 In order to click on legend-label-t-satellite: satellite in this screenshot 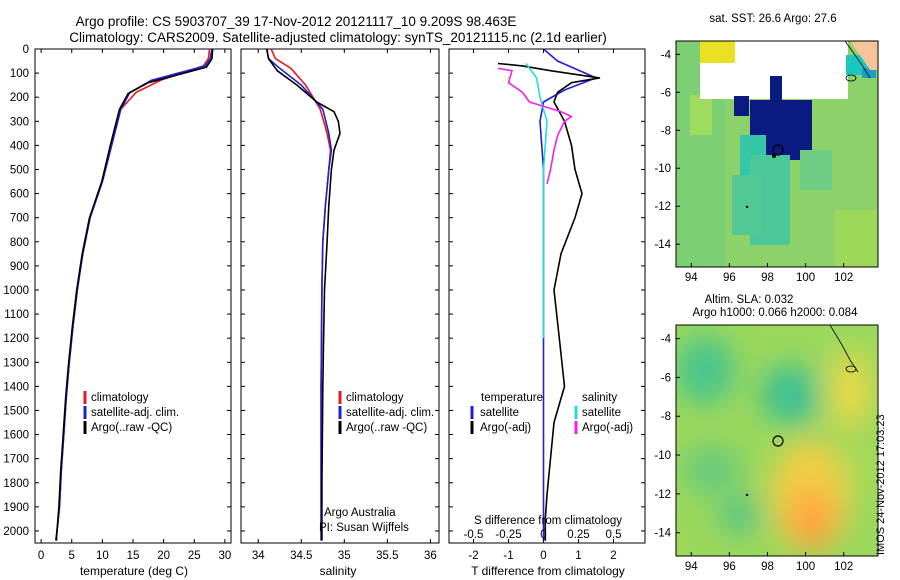, I will do `click(499, 413)`.